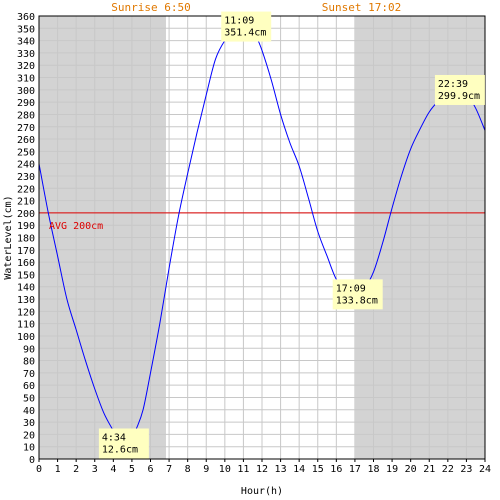 The height and width of the screenshot is (500, 500). What do you see at coordinates (26, 288) in the screenshot?
I see `y-tick-label: 140` at bounding box center [26, 288].